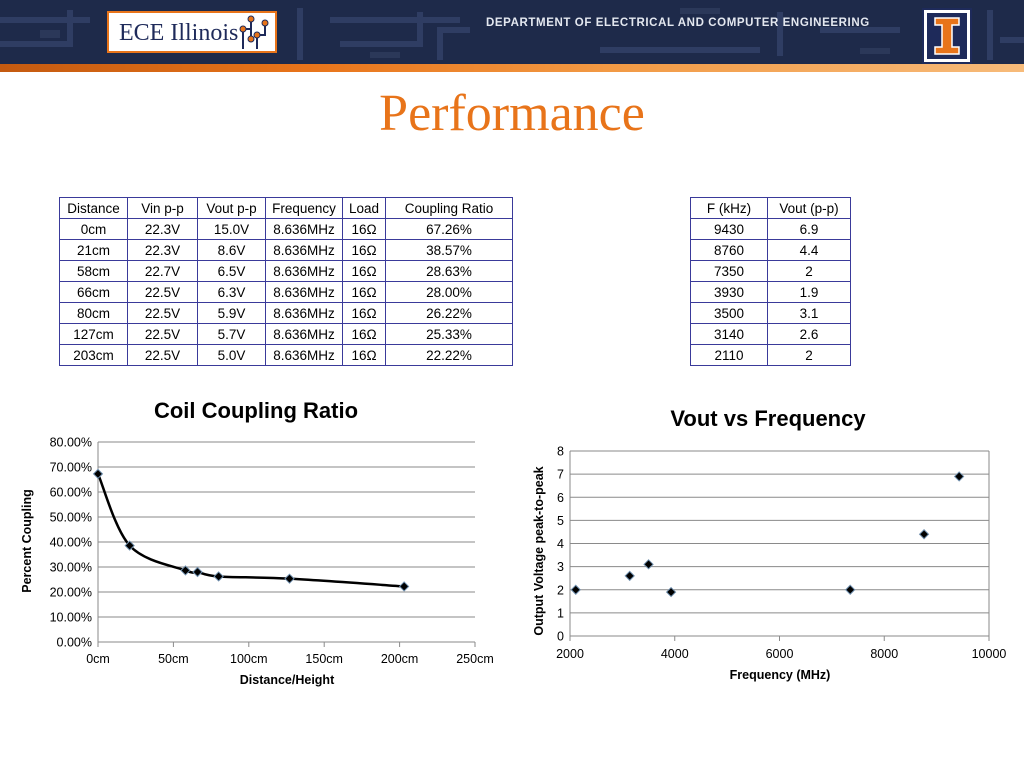  Describe the element at coordinates (231, 292) in the screenshot. I see `table-cell: 6.3V` at that location.